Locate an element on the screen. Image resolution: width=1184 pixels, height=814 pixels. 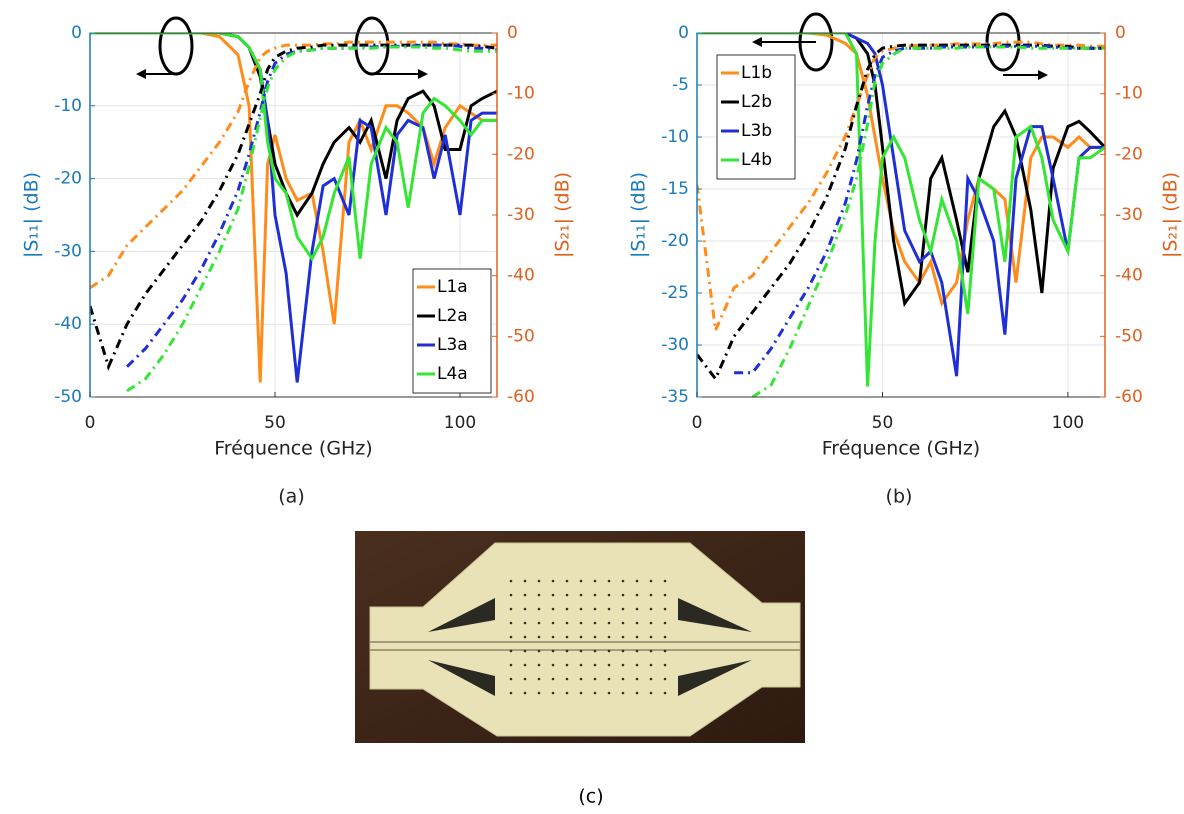
y-tick-label: -50 is located at coordinates (68, 397).